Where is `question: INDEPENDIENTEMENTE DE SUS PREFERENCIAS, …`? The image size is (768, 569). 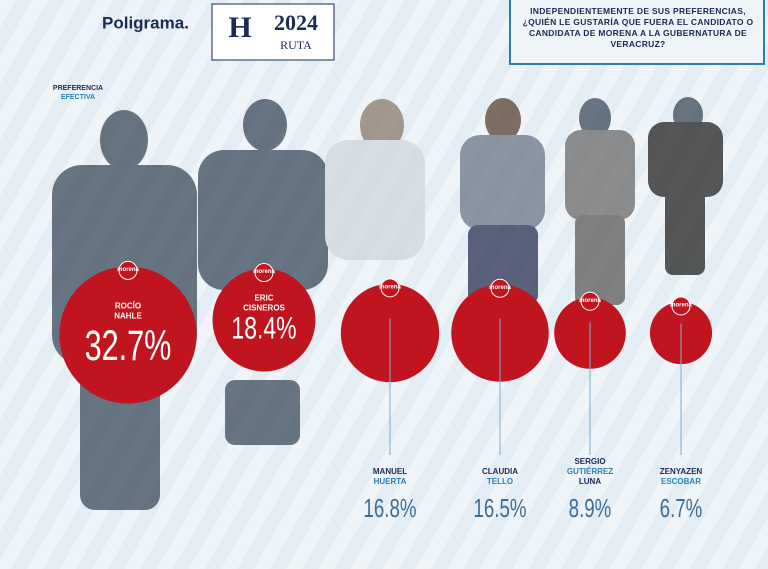
question: INDEPENDIENTEMENTE DE SUS PREFERENCIAS, … is located at coordinates (638, 27).